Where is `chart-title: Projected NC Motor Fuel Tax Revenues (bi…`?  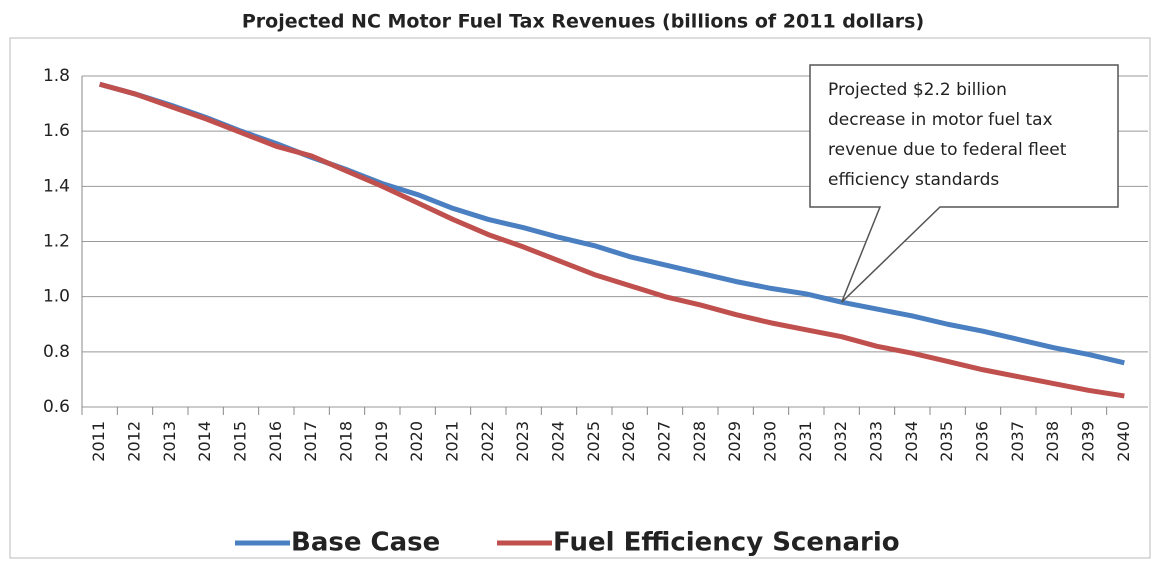
chart-title: Projected NC Motor Fuel Tax Revenues (bi… is located at coordinates (583, 22).